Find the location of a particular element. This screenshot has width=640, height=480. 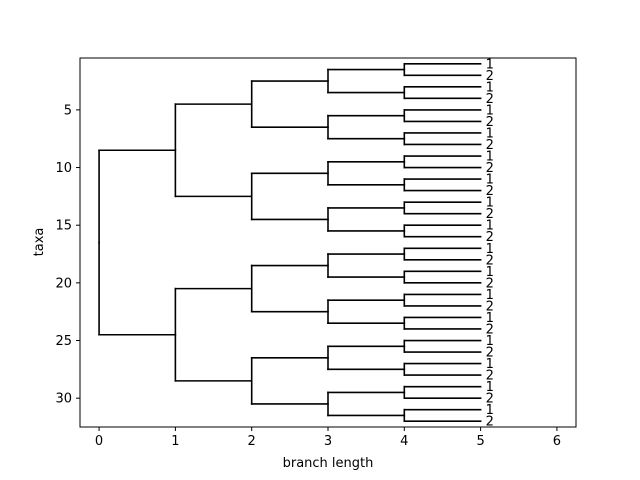

x-axis-ticks: 0 1 2 3 4 5 6 is located at coordinates (328, 438).